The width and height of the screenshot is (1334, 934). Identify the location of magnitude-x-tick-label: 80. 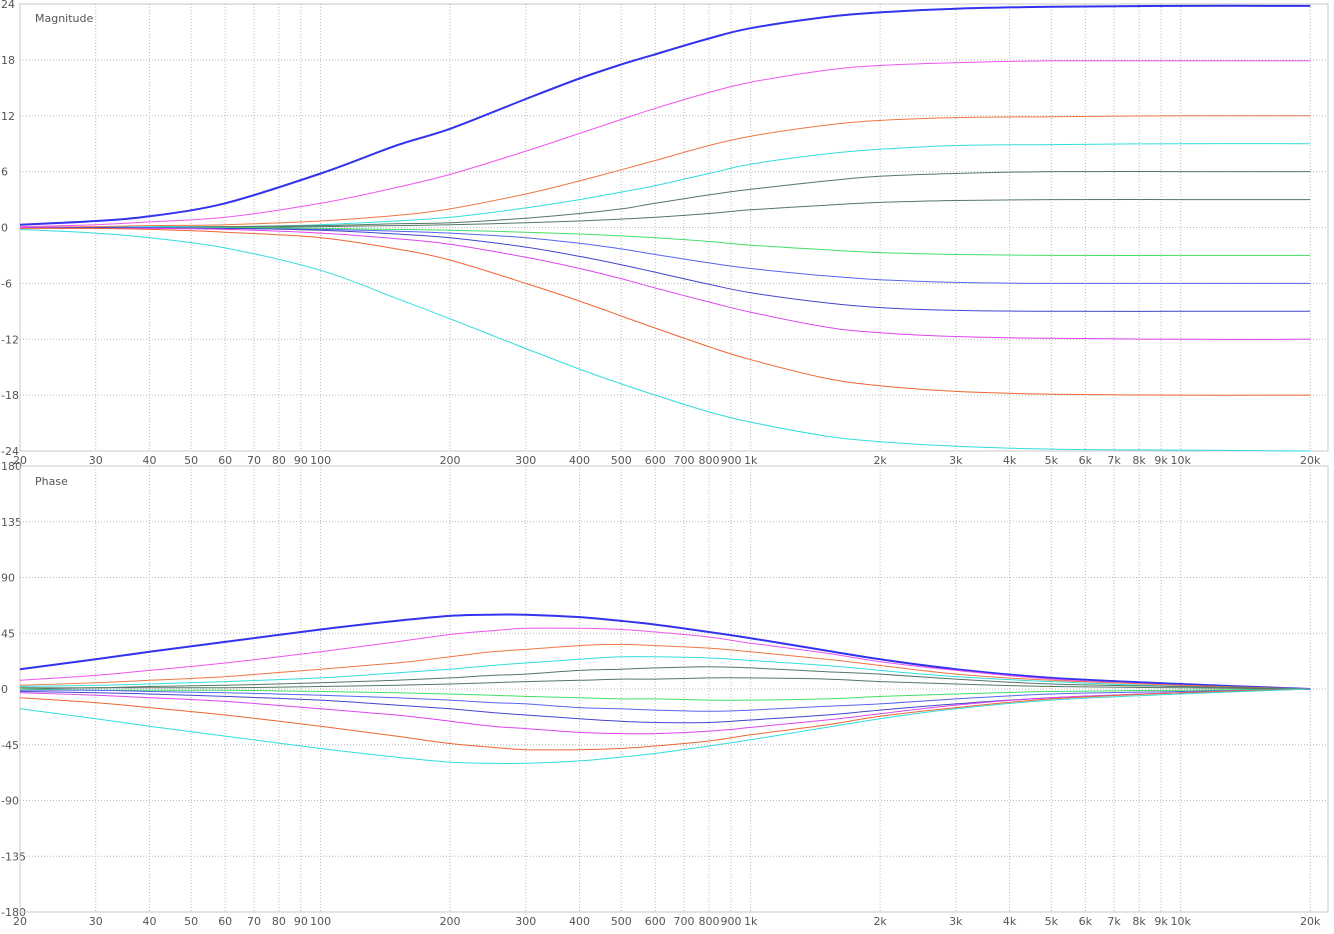
(279, 460).